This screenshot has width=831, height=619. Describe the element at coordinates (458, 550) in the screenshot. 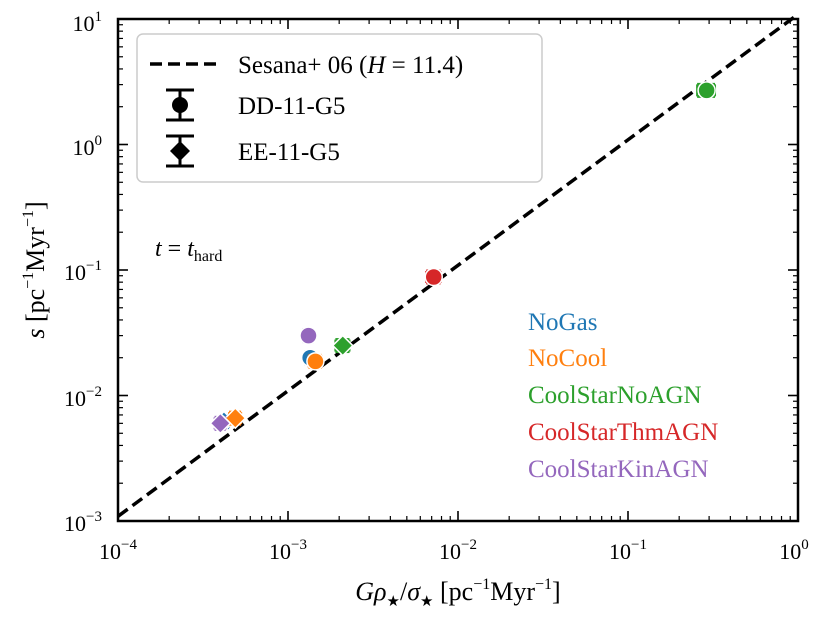

I see `x-tick-label-2: 10⁻²` at that location.